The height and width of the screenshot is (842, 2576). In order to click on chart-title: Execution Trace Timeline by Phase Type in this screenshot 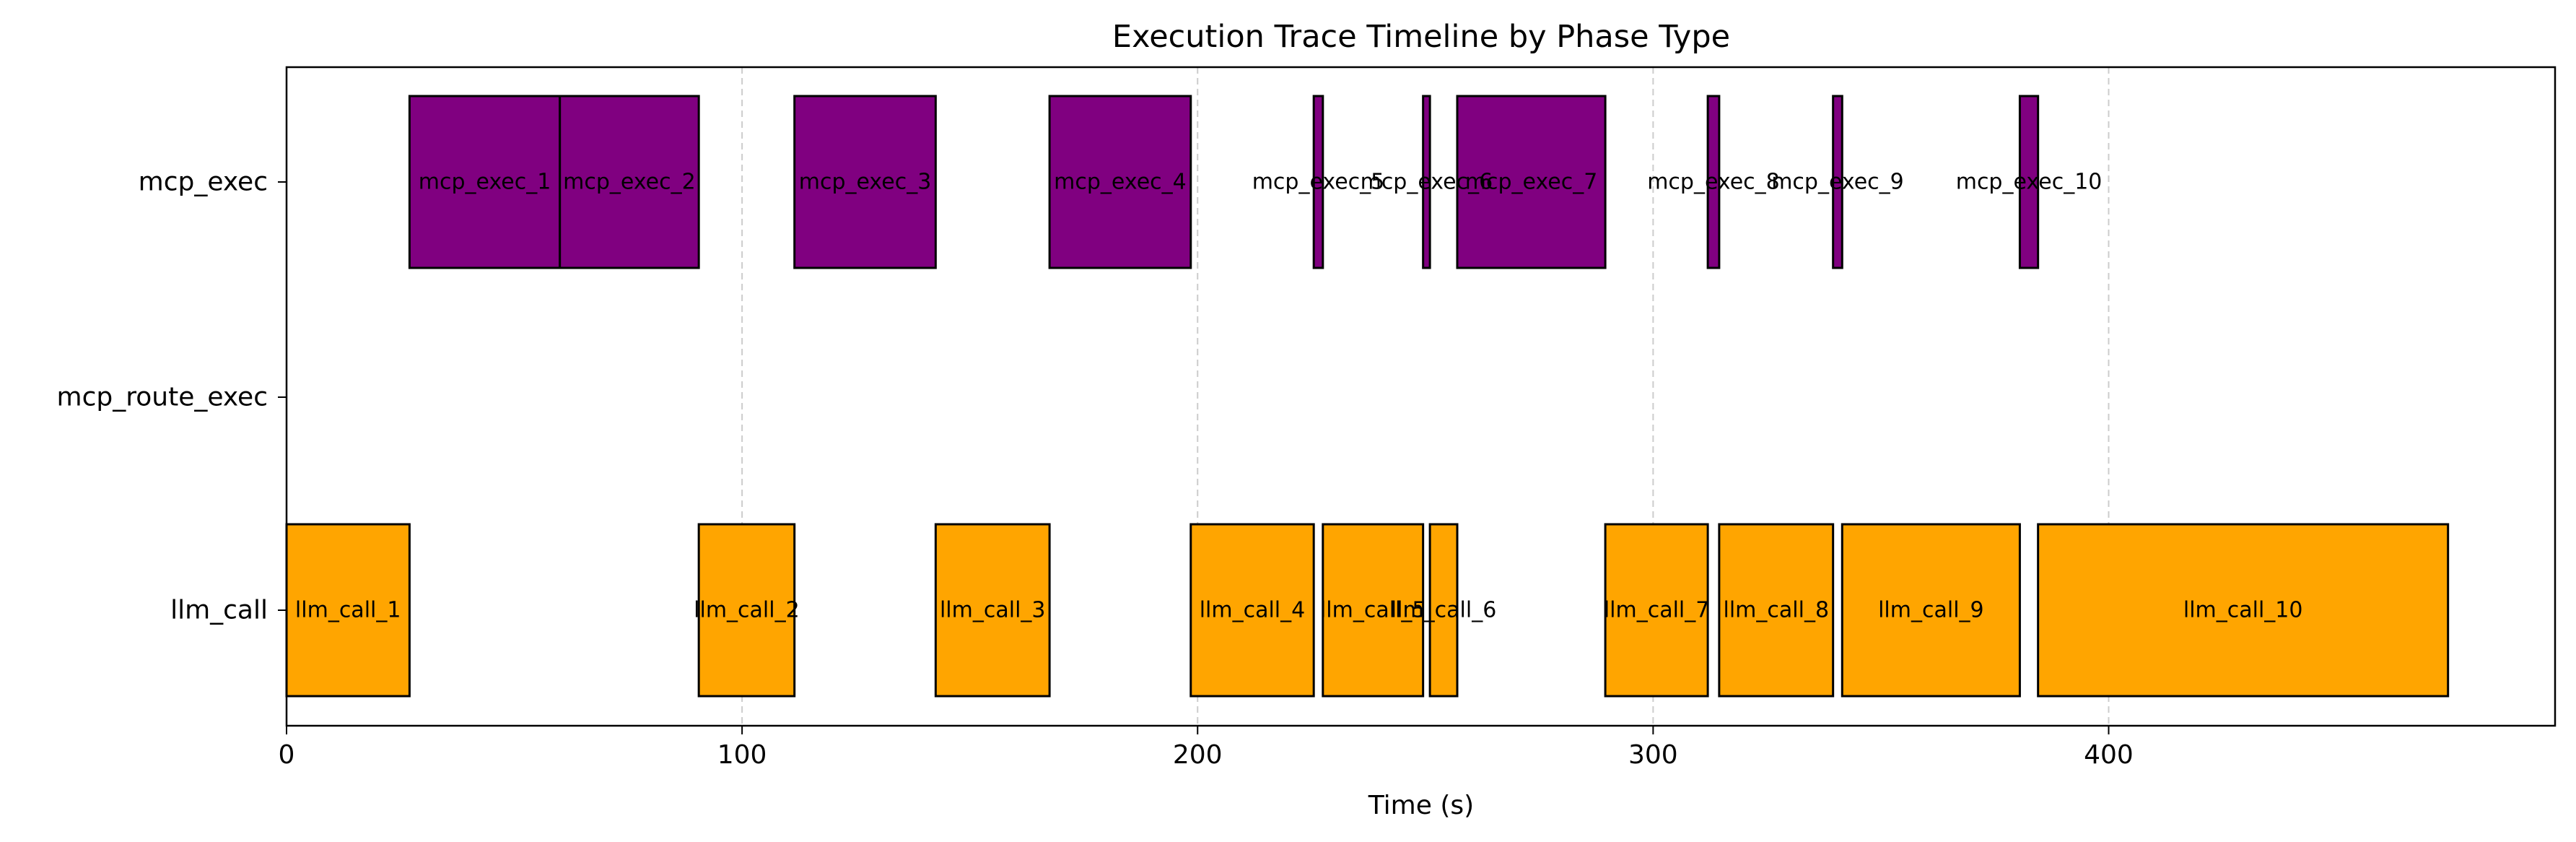, I will do `click(1421, 37)`.